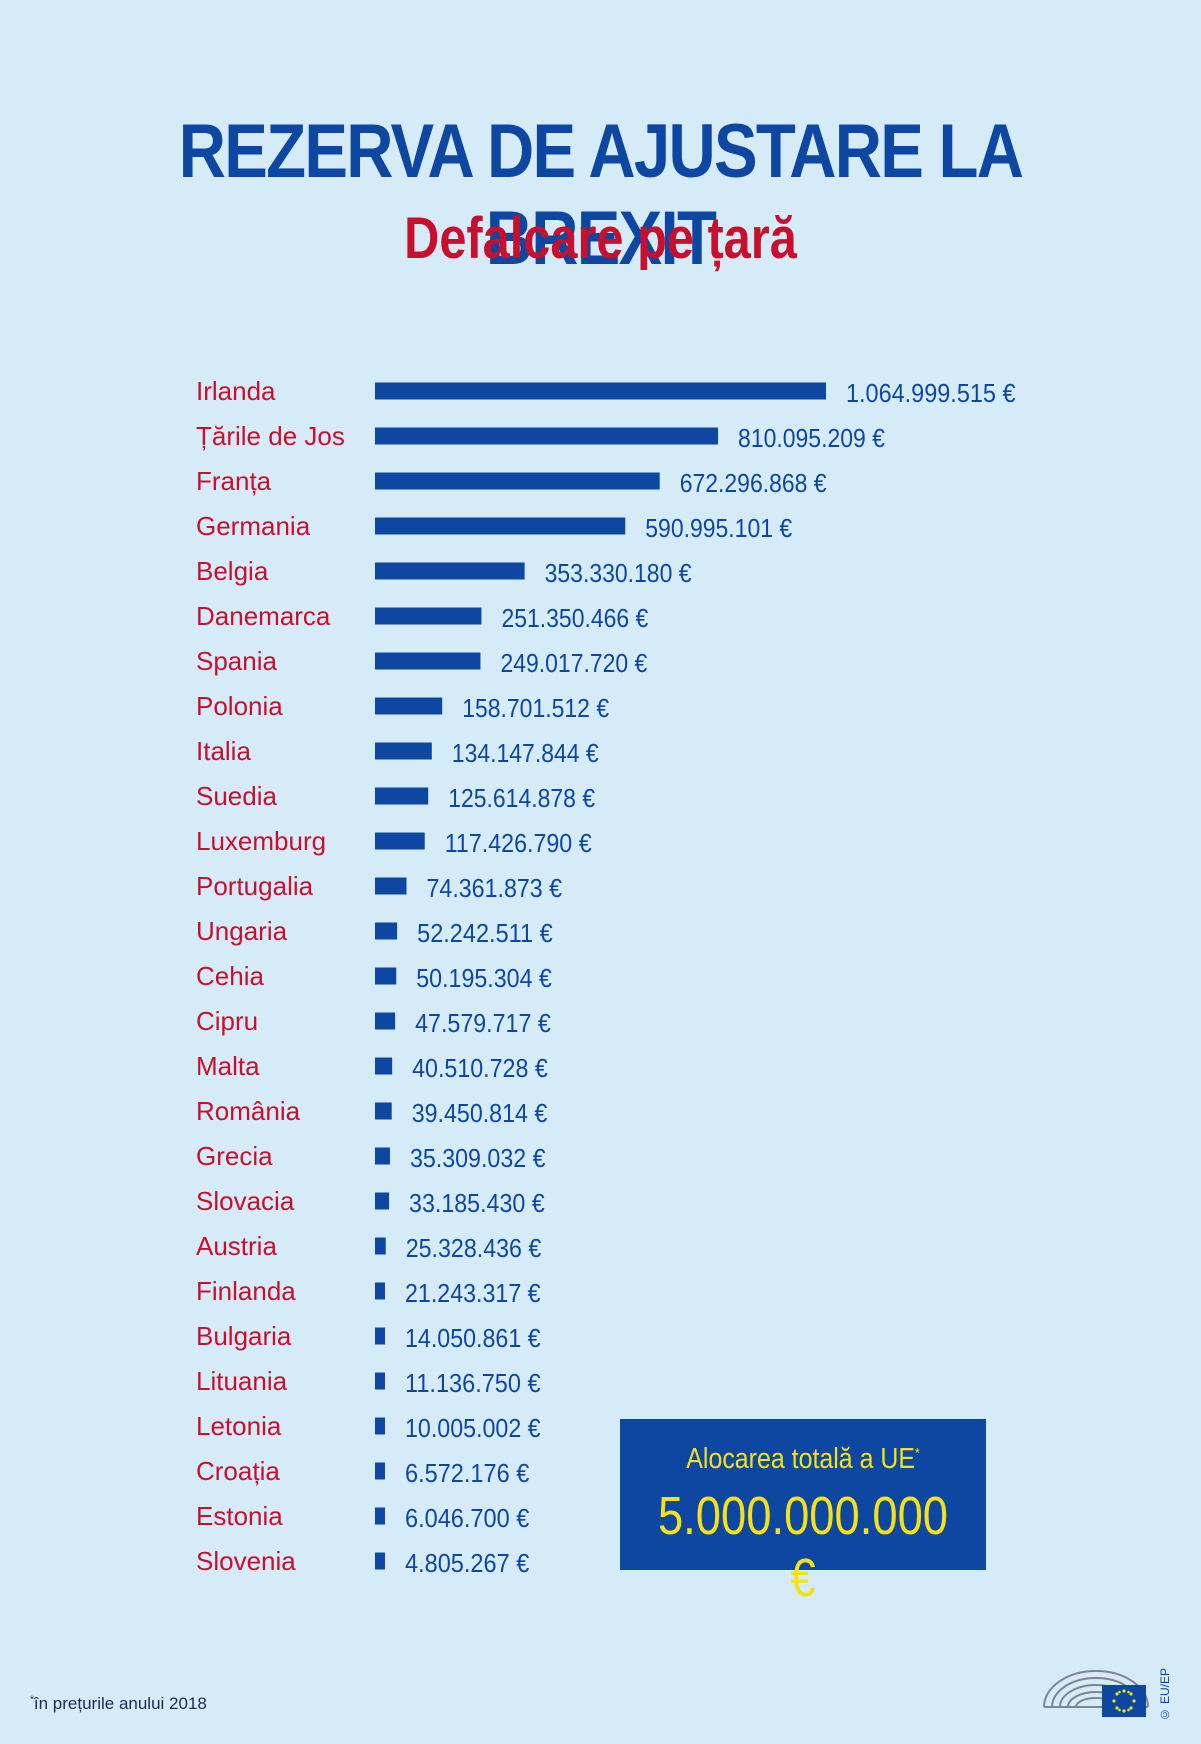 The height and width of the screenshot is (1744, 1201). Describe the element at coordinates (467, 1518) in the screenshot. I see `value-label: 6.046.700 €` at that location.